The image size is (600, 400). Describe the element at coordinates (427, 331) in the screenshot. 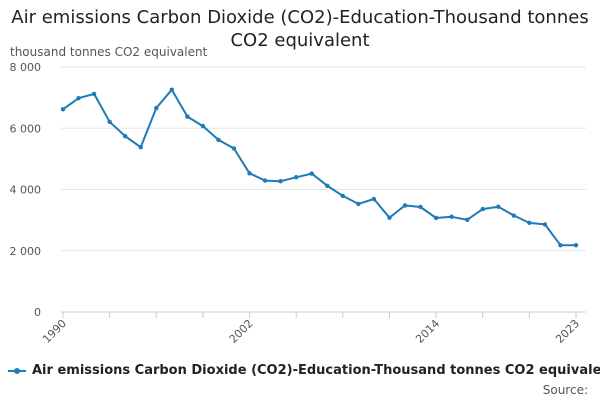

I see `x-tick-label: 2014` at that location.